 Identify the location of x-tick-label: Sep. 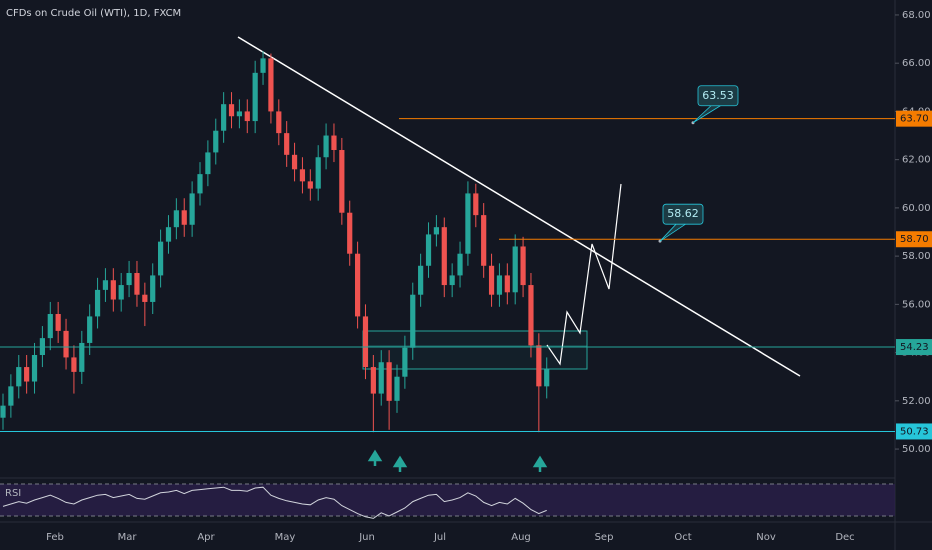
(604, 537).